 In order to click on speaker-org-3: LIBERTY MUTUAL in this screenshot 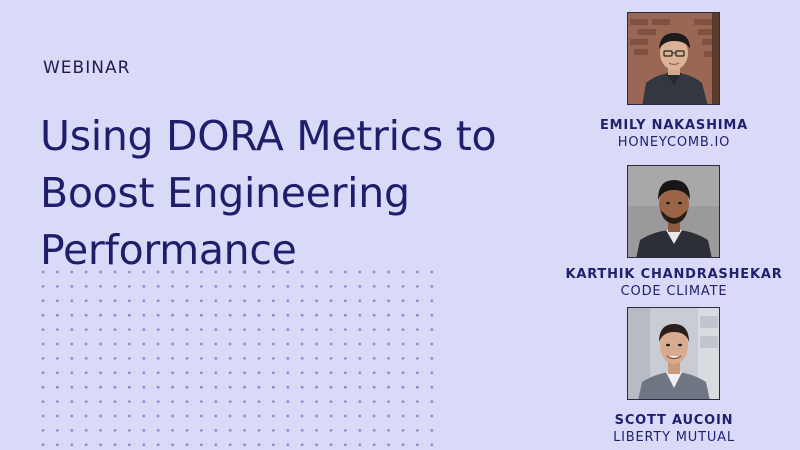, I will do `click(674, 437)`.